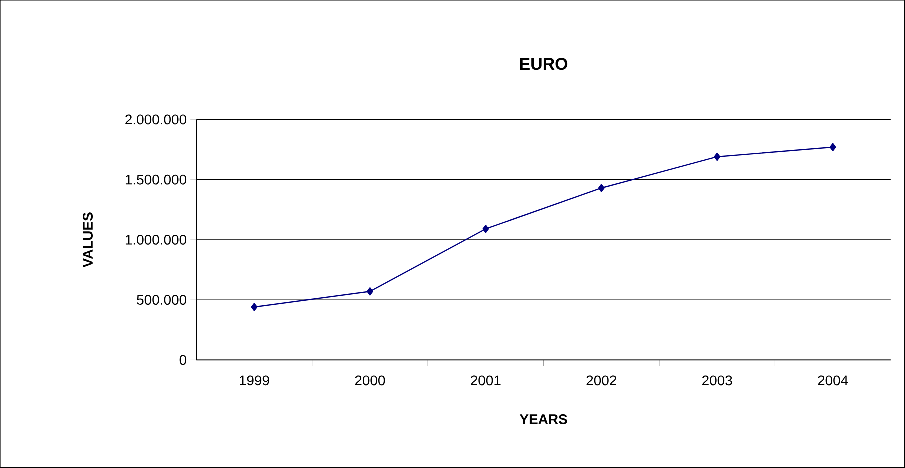 The height and width of the screenshot is (468, 905). I want to click on chart-title: EURO, so click(544, 64).